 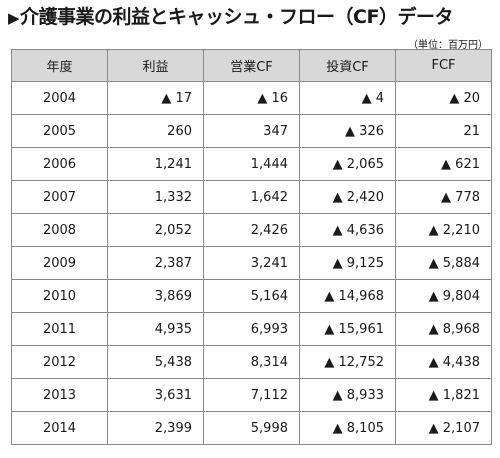 I want to click on operating-cf-cell: 2,426, so click(x=251, y=230).